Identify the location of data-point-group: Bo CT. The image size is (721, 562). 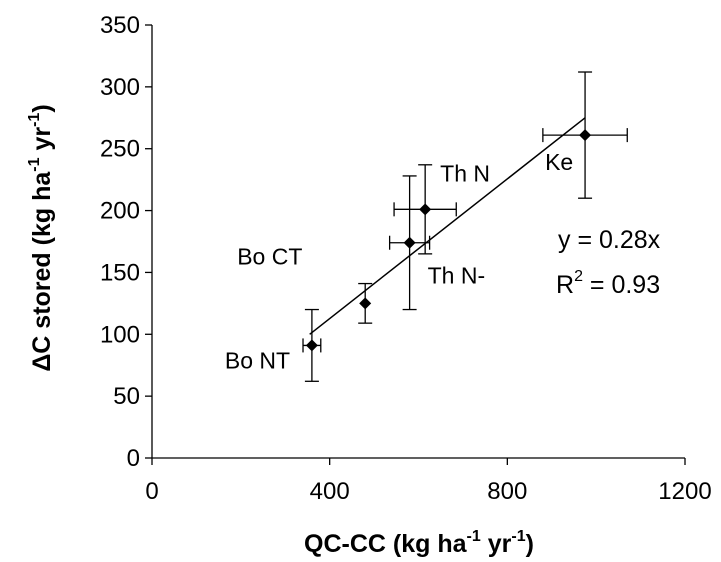
(305, 283).